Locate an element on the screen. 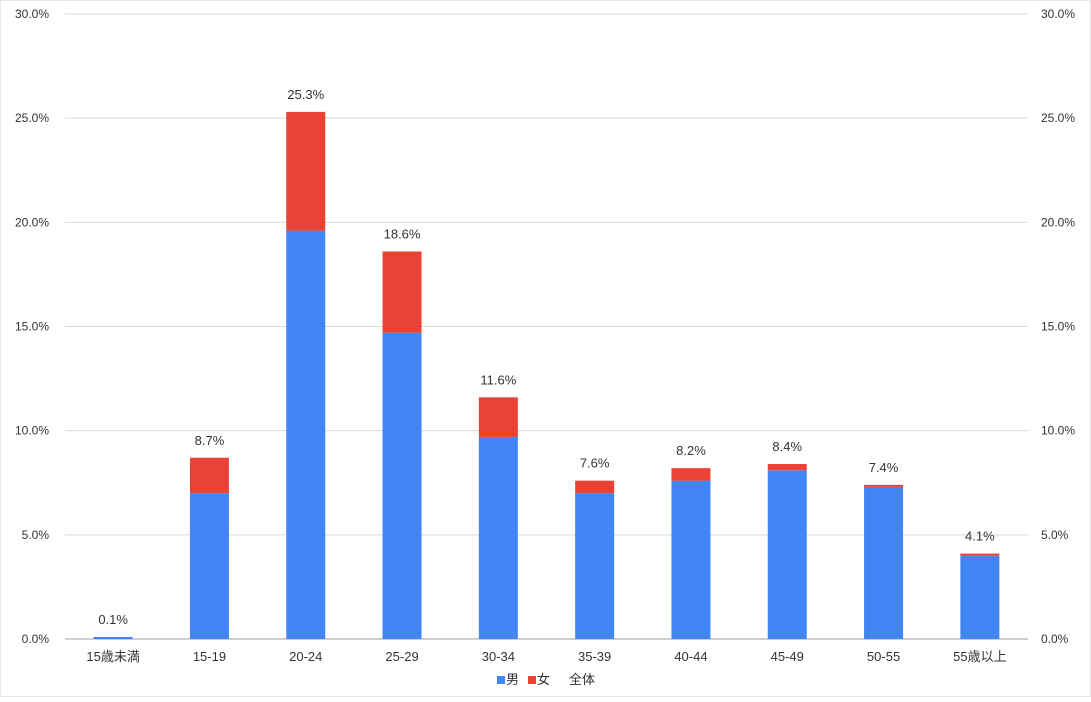 Image resolution: width=1091 pixels, height=702 pixels. bar-total-label: 8.4% is located at coordinates (787, 446).